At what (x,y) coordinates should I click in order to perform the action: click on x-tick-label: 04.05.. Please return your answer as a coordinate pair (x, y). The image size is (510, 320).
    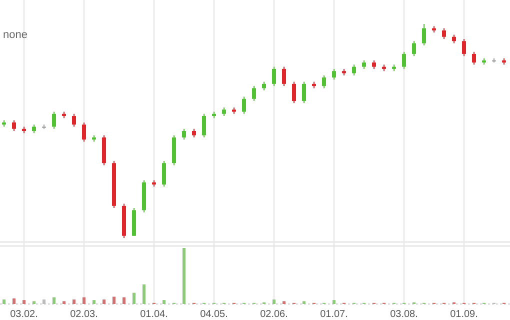
    Looking at the image, I should click on (214, 314).